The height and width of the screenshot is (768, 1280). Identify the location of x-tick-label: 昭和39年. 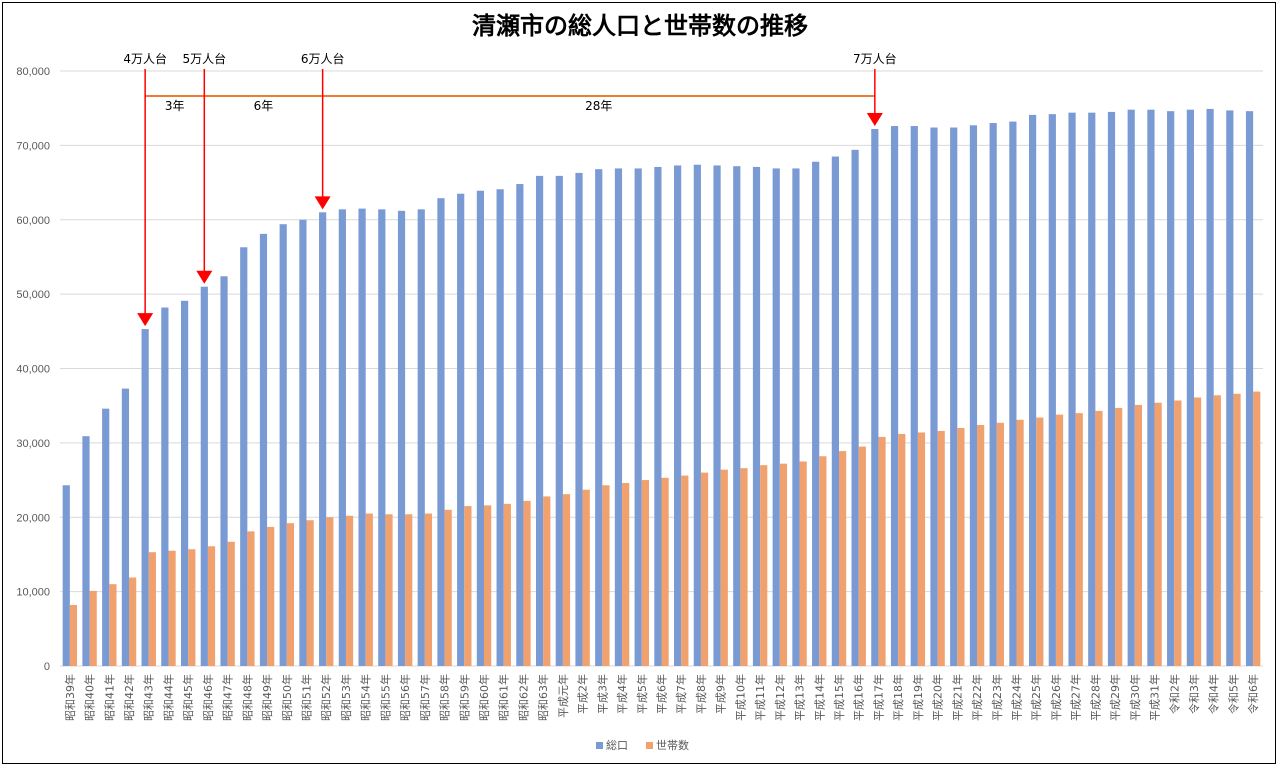
(70, 697).